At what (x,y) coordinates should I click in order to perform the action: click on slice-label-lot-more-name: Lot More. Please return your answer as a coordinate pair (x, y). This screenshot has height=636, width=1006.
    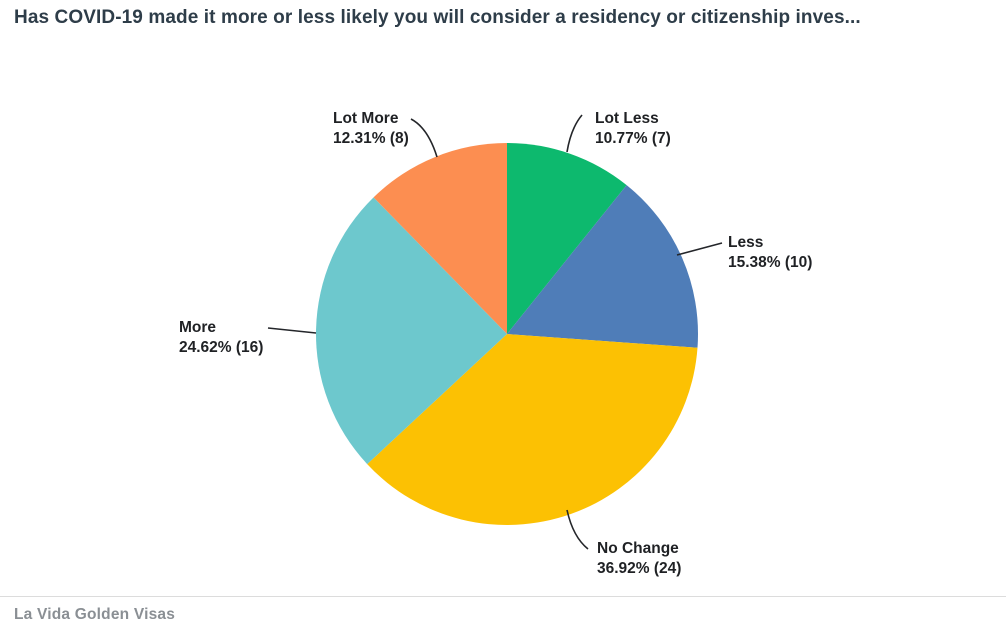
    Looking at the image, I should click on (366, 118).